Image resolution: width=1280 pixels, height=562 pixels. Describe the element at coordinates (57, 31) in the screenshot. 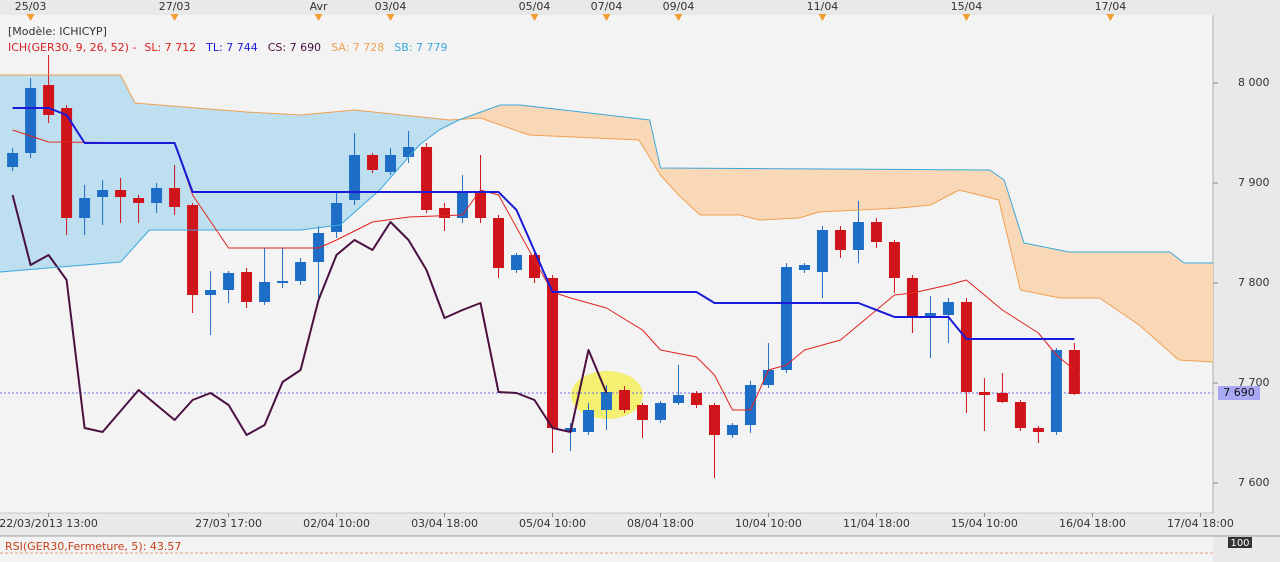

I see `model-label: [Modèle: ICHICYP]` at that location.